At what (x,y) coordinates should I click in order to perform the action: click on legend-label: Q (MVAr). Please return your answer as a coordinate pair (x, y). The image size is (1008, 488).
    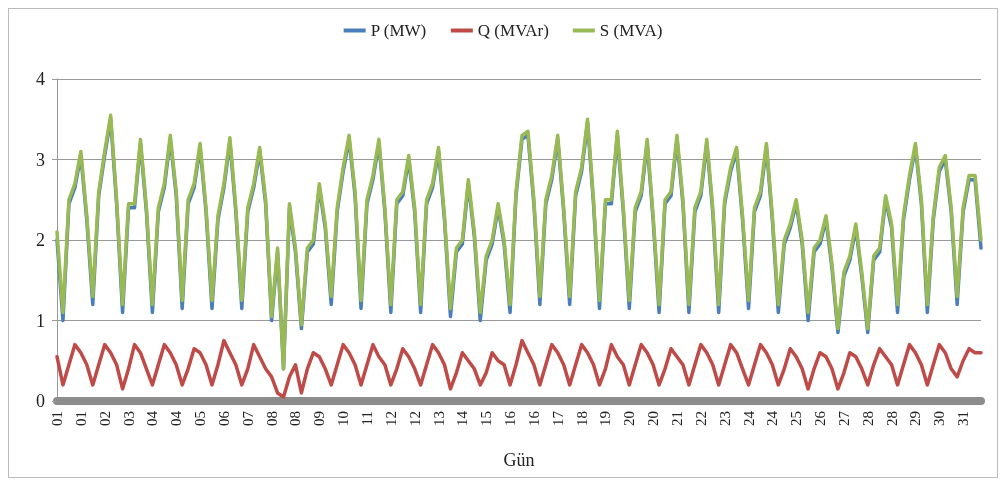
    Looking at the image, I should click on (513, 30).